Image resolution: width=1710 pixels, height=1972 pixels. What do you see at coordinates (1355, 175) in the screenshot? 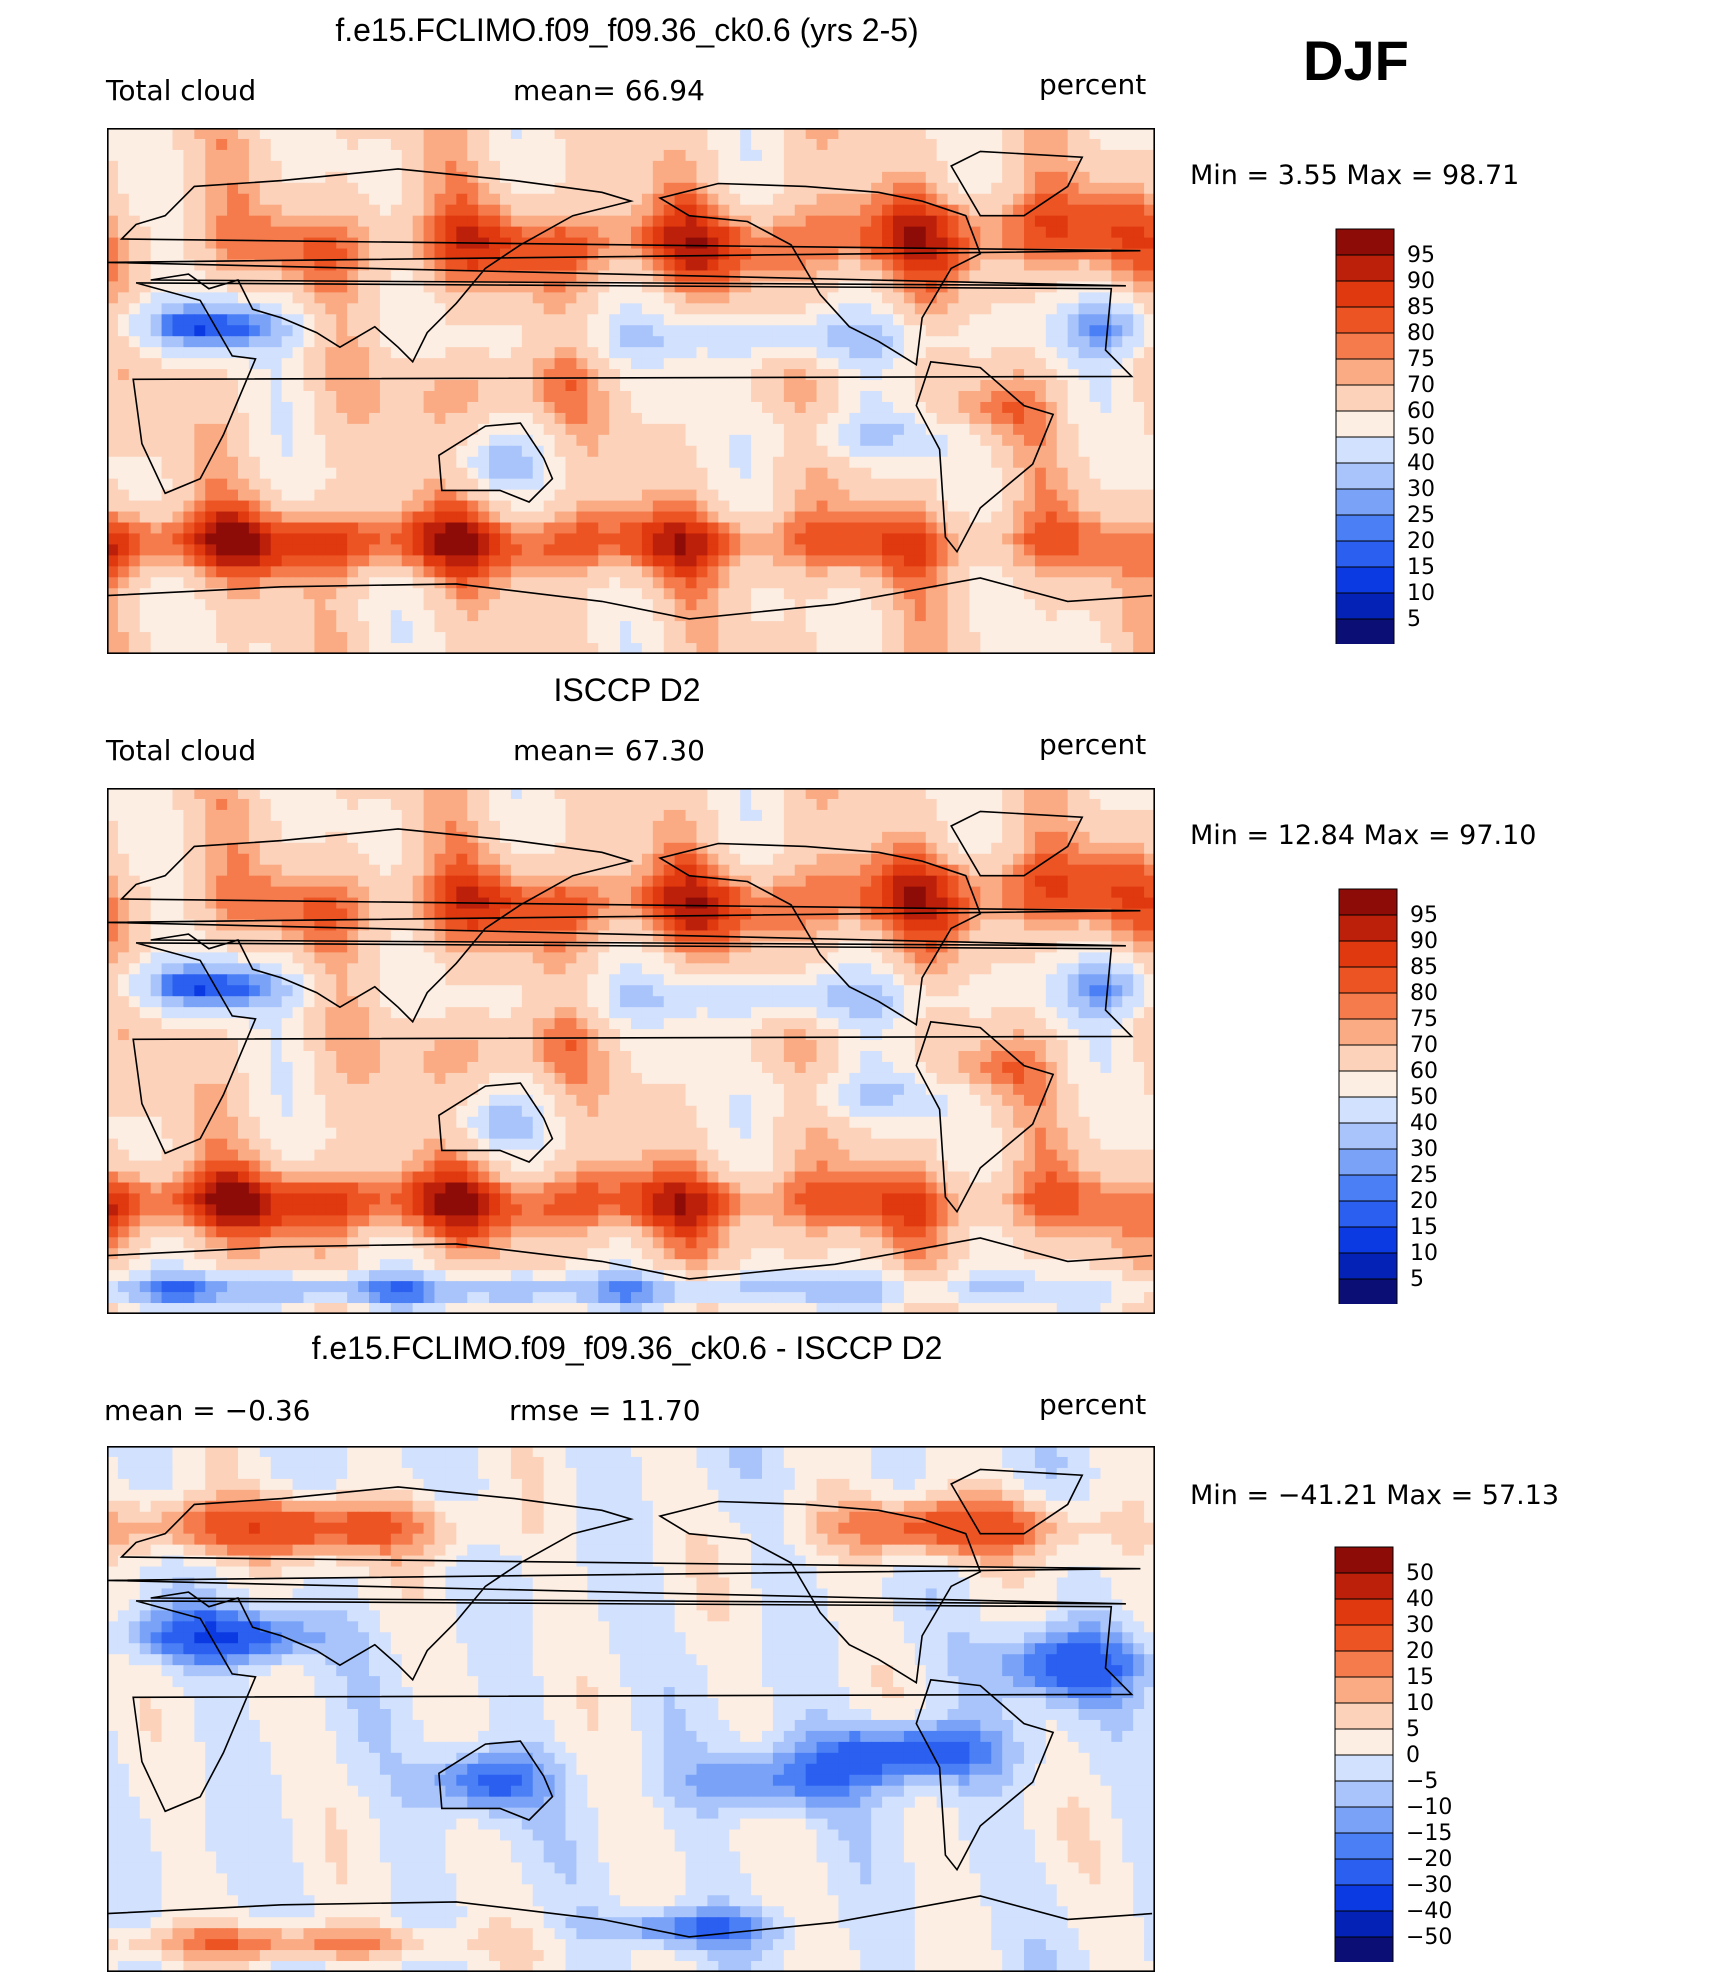
I see `panel-1-minmax: Min = 3.55 Max = 98.71` at bounding box center [1355, 175].